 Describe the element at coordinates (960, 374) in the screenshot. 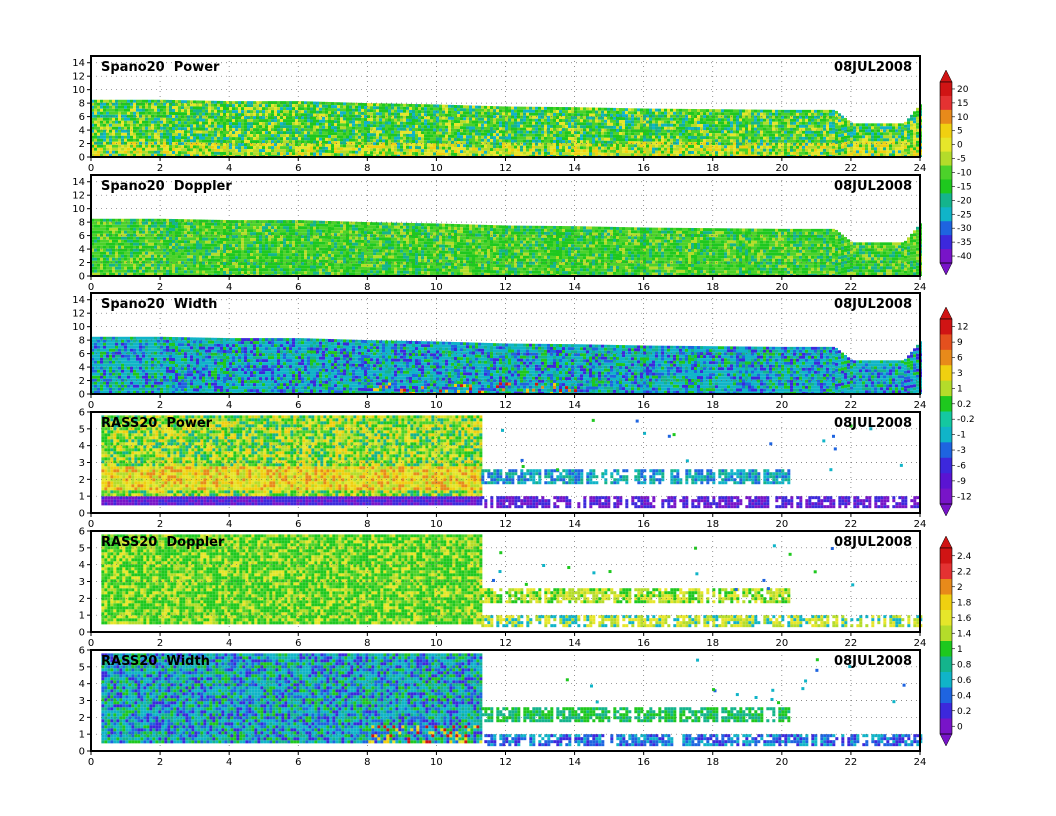

I see `colorbar-label: 3` at that location.